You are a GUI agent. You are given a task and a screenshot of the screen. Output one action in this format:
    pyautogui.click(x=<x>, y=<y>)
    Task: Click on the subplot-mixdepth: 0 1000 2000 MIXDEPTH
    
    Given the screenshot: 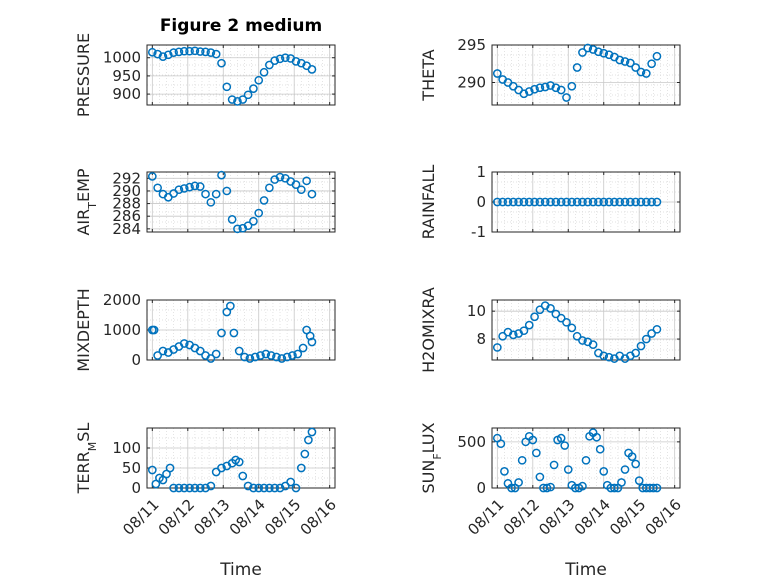 What is the action you would take?
    pyautogui.click(x=205, y=330)
    